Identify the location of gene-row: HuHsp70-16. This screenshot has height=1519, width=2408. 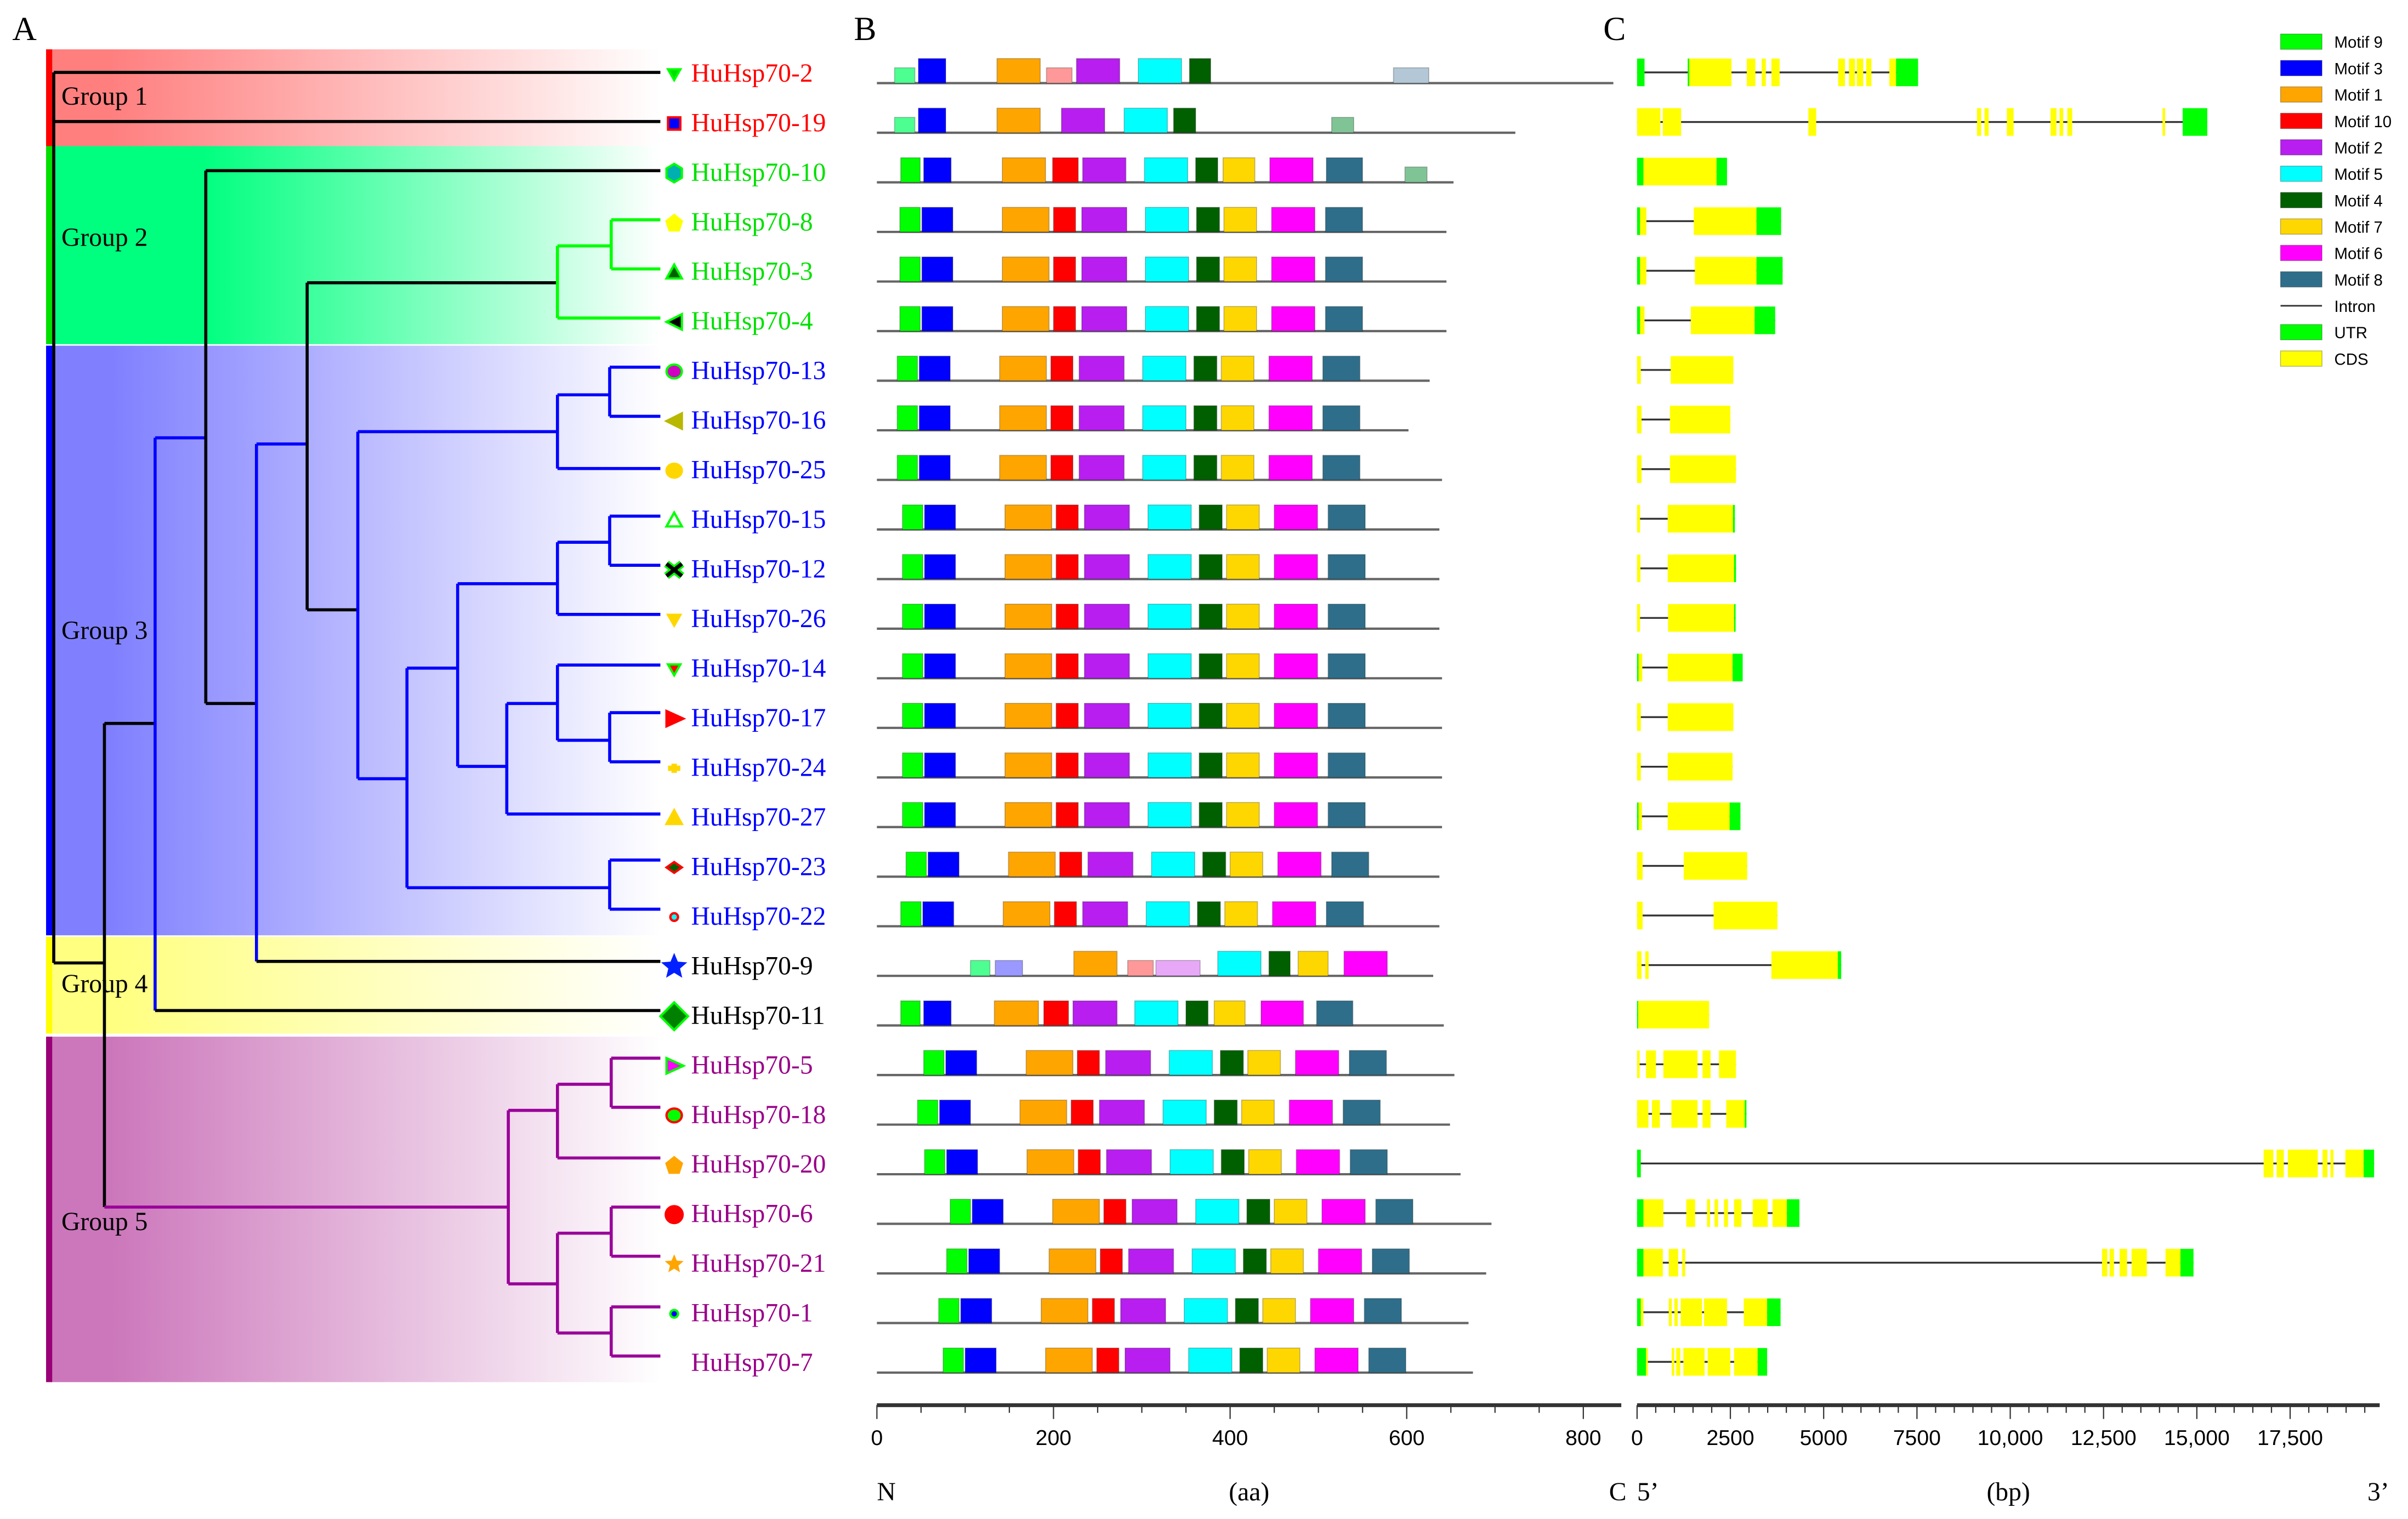
(1197, 420).